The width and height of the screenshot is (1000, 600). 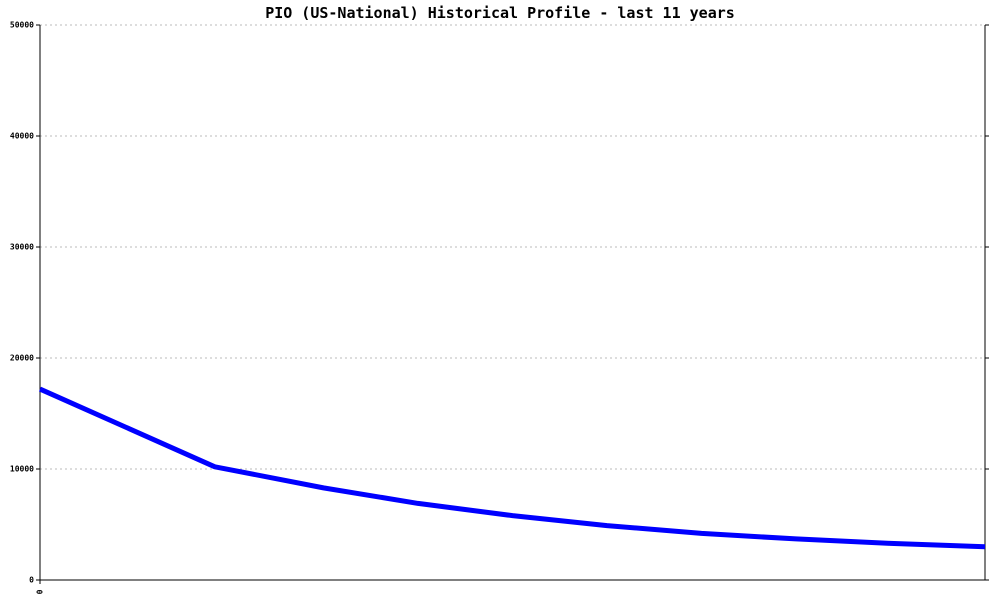 What do you see at coordinates (22, 25) in the screenshot?
I see `y-tick-label: 50000` at bounding box center [22, 25].